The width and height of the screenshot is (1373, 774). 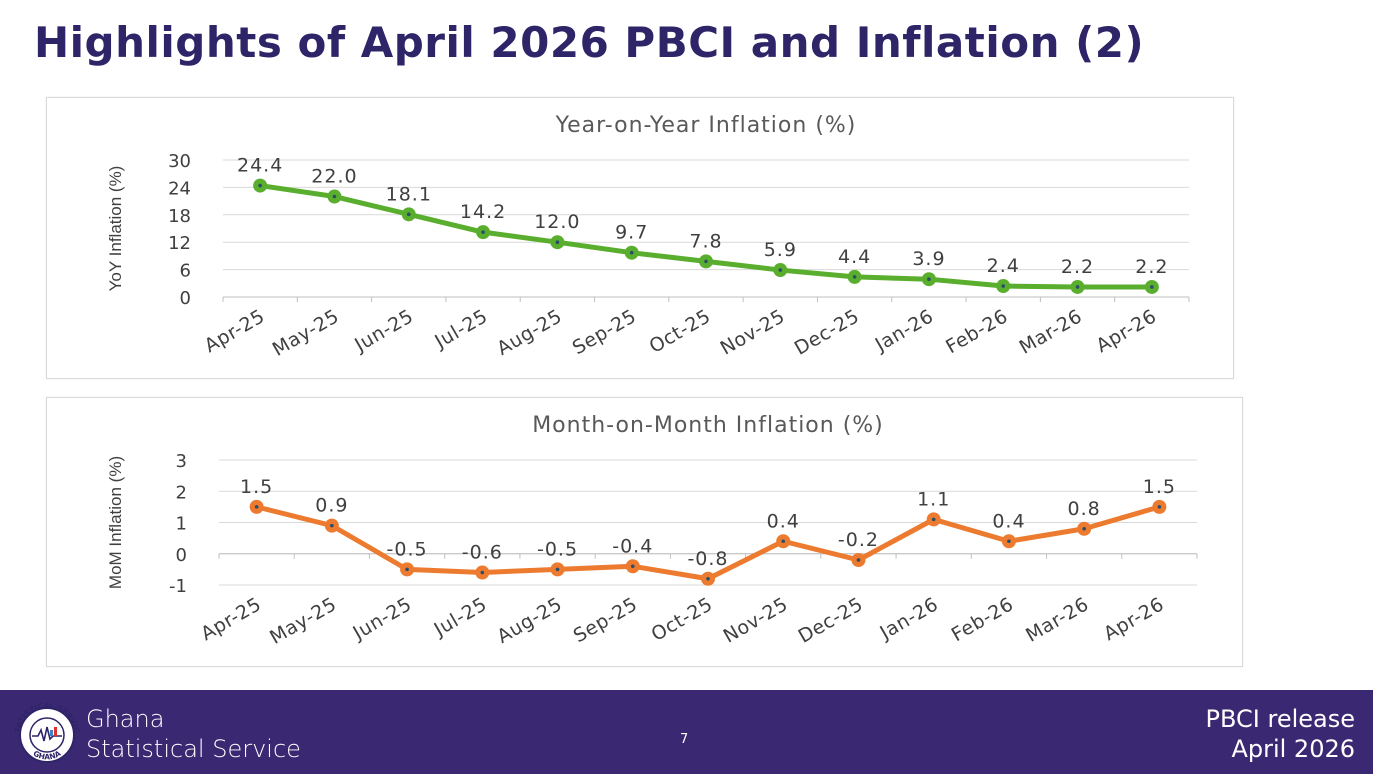 I want to click on logo-bottom-text: GHANA, so click(x=47, y=755).